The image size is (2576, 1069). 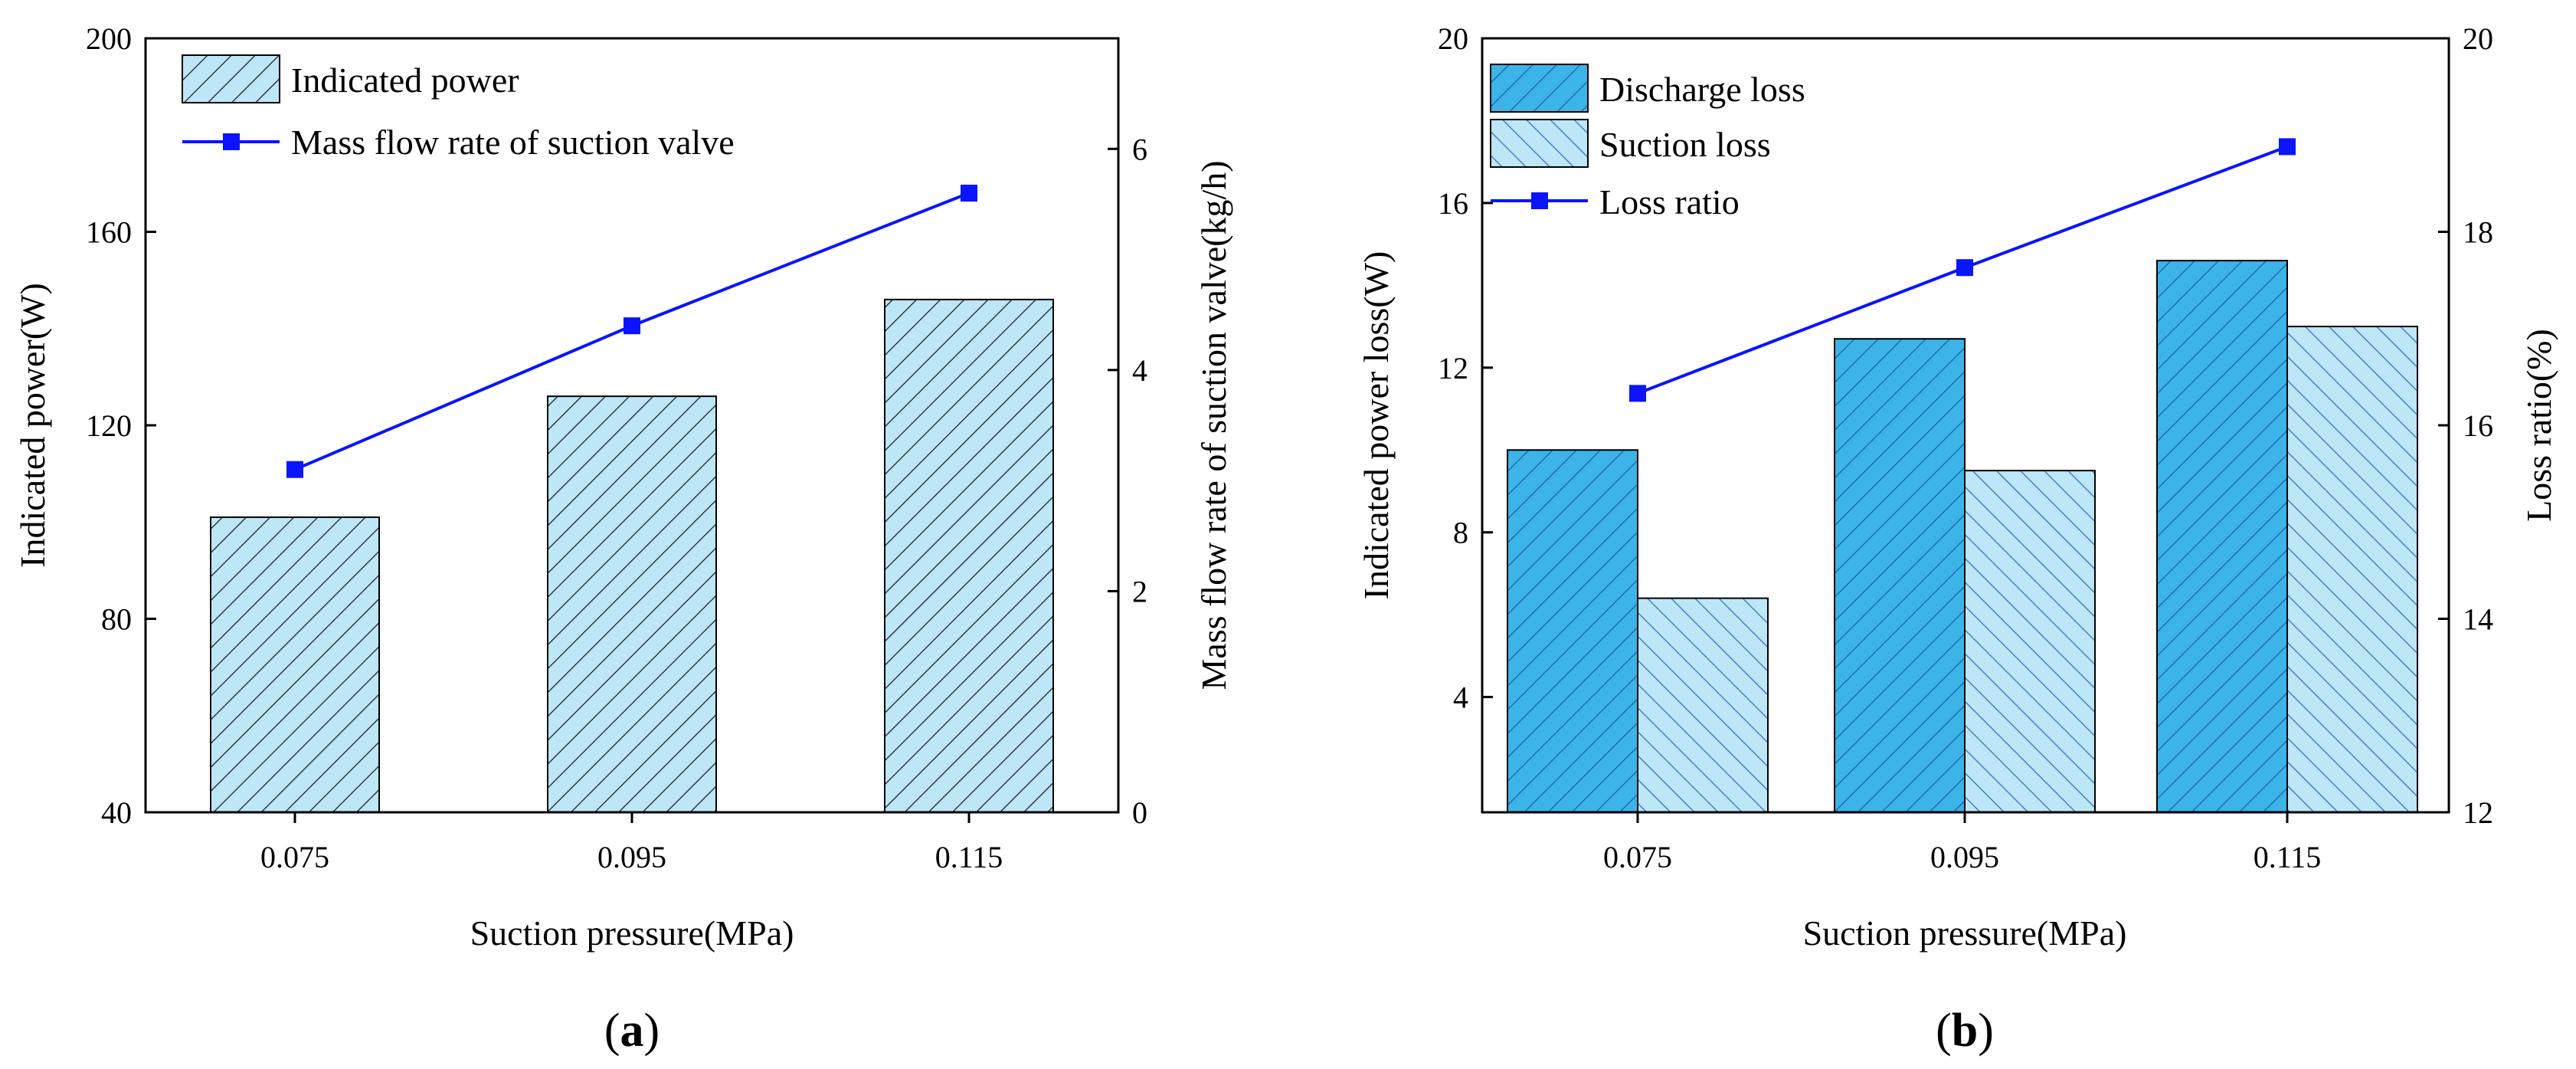 What do you see at coordinates (1460, 697) in the screenshot?
I see `tick-label-b-left-0: 4` at bounding box center [1460, 697].